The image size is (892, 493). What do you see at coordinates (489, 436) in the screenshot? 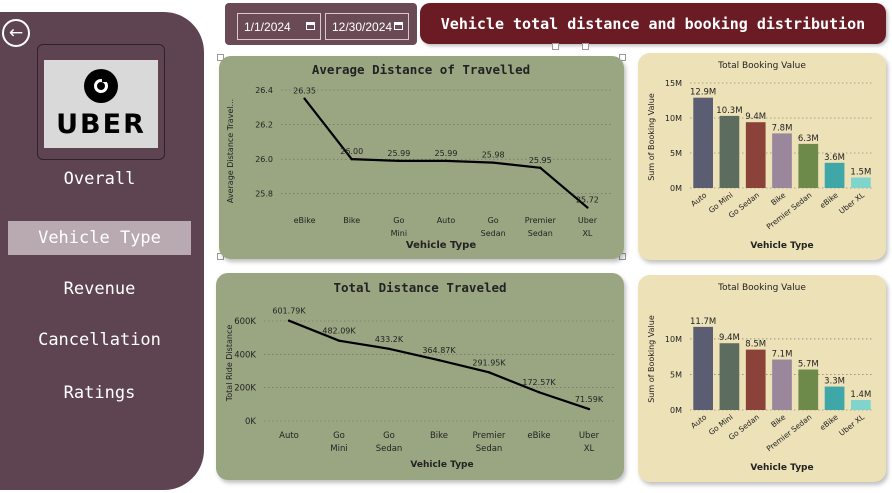
I see `x-tick-label: Premier` at bounding box center [489, 436].